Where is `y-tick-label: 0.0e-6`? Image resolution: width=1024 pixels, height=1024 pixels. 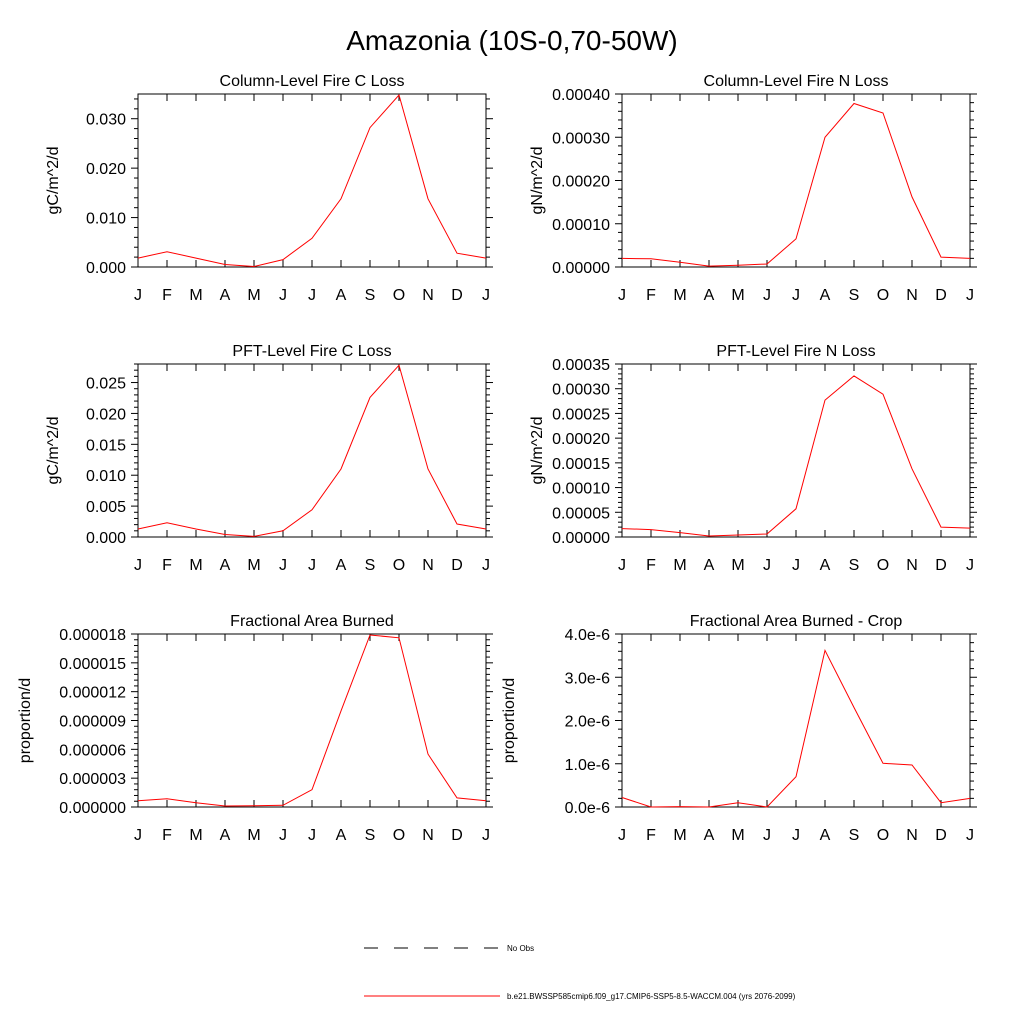 y-tick-label: 0.0e-6 is located at coordinates (587, 808).